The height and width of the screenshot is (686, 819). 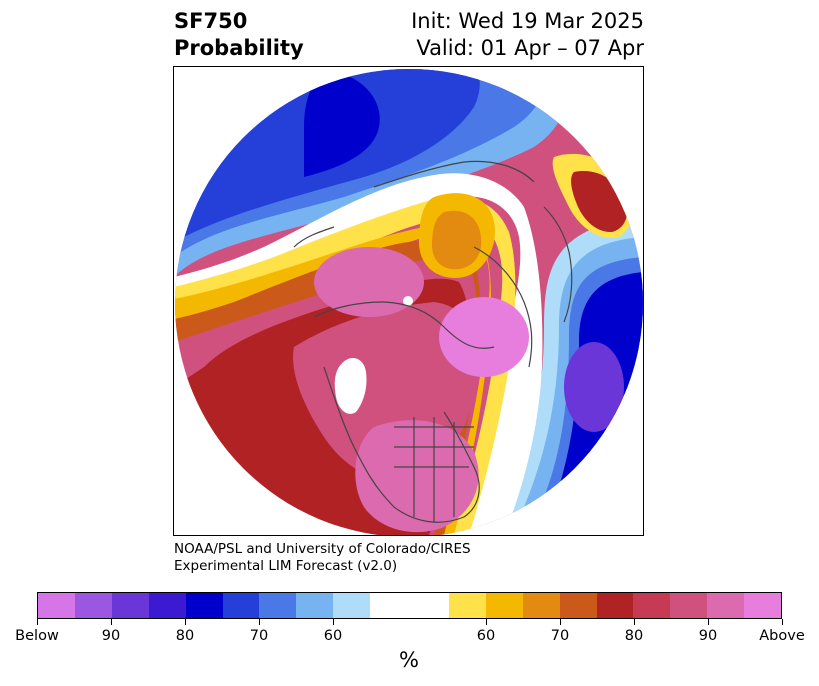 I want to click on credit-line-2: Experimental LIM Forecast (v2.0), so click(x=286, y=566).